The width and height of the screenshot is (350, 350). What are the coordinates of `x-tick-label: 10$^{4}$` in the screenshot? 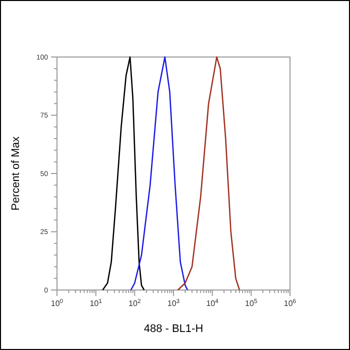 It's located at (213, 303).